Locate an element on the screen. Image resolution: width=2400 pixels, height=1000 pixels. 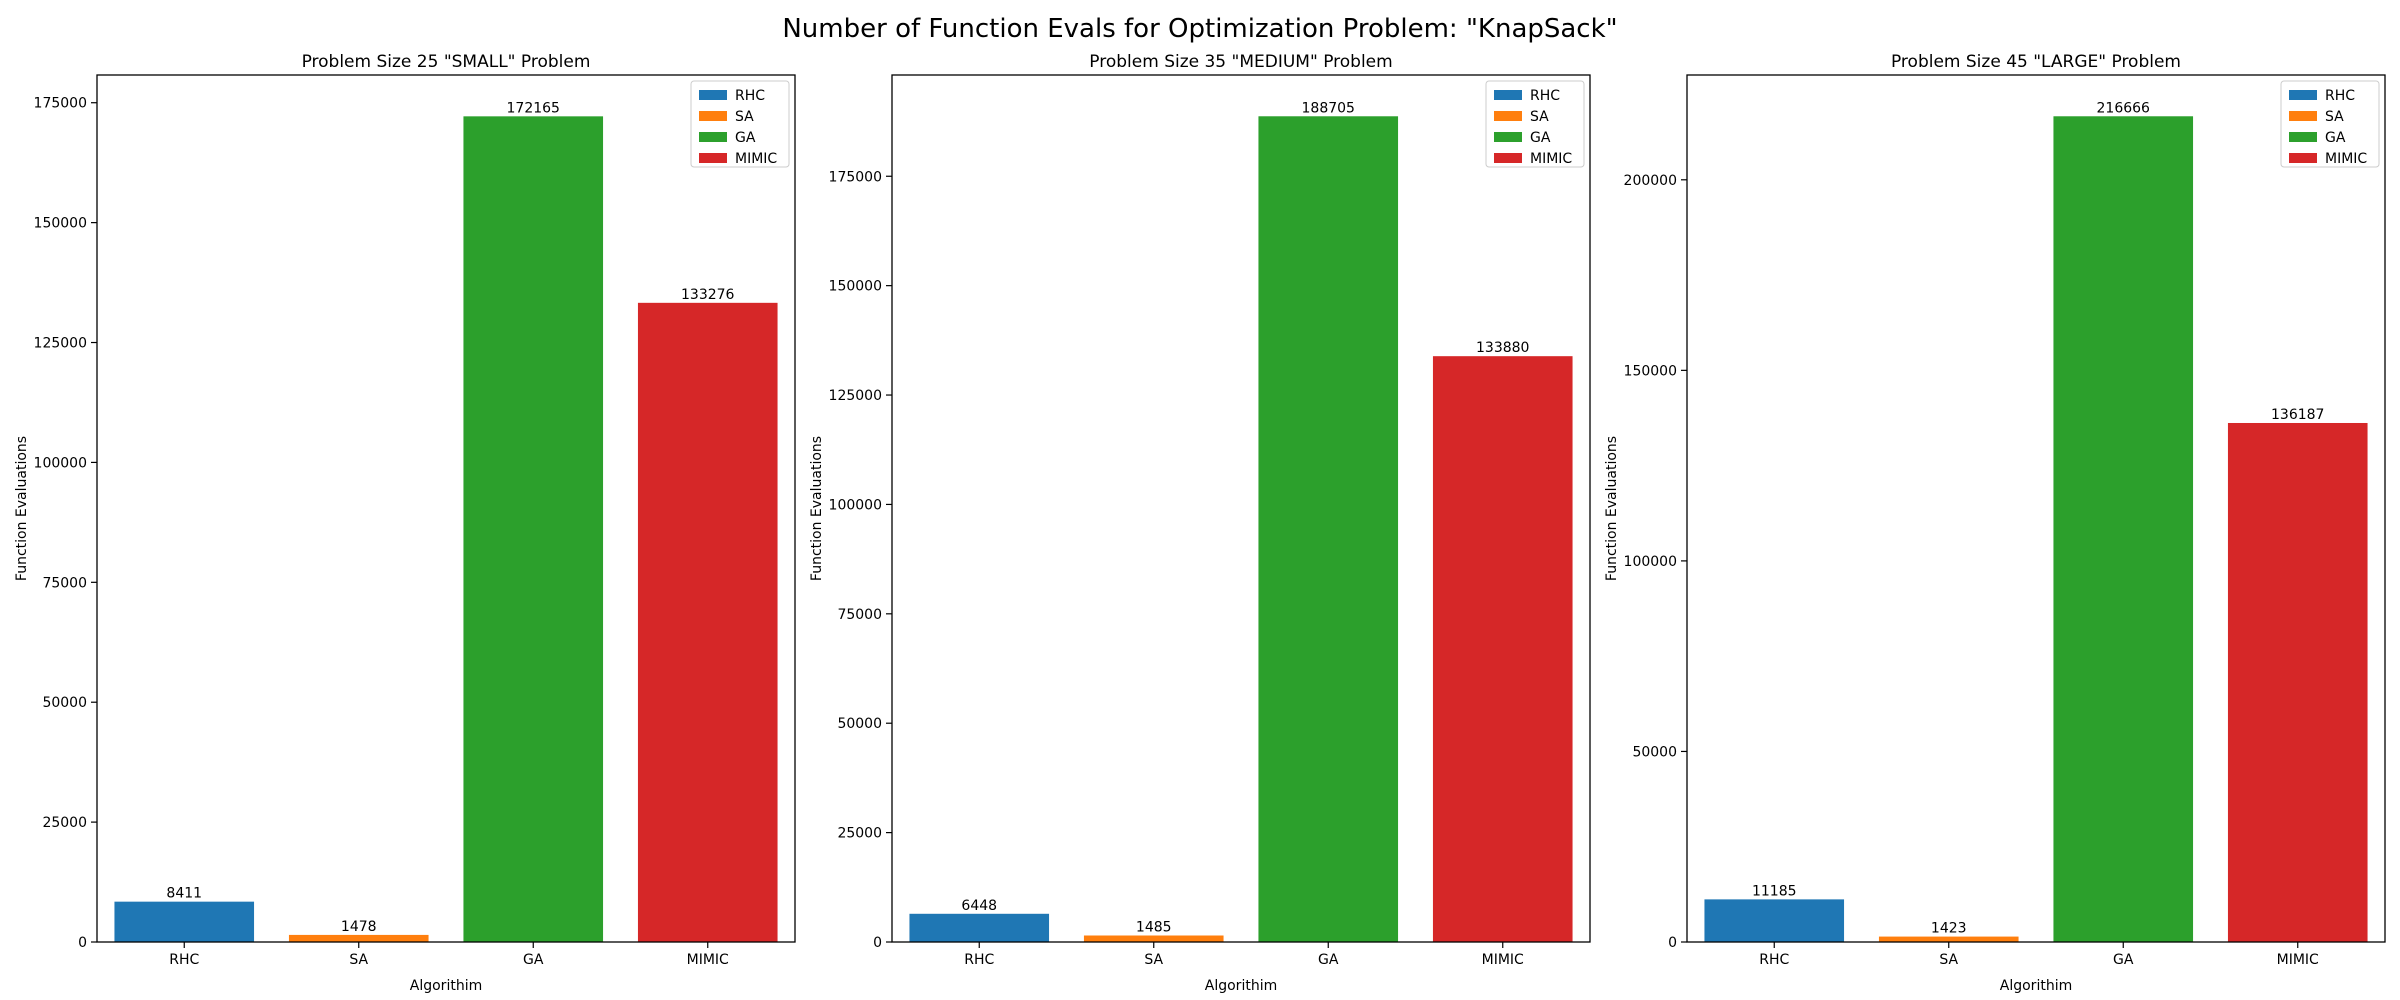
data-label-rhc: 8411 is located at coordinates (184, 894).